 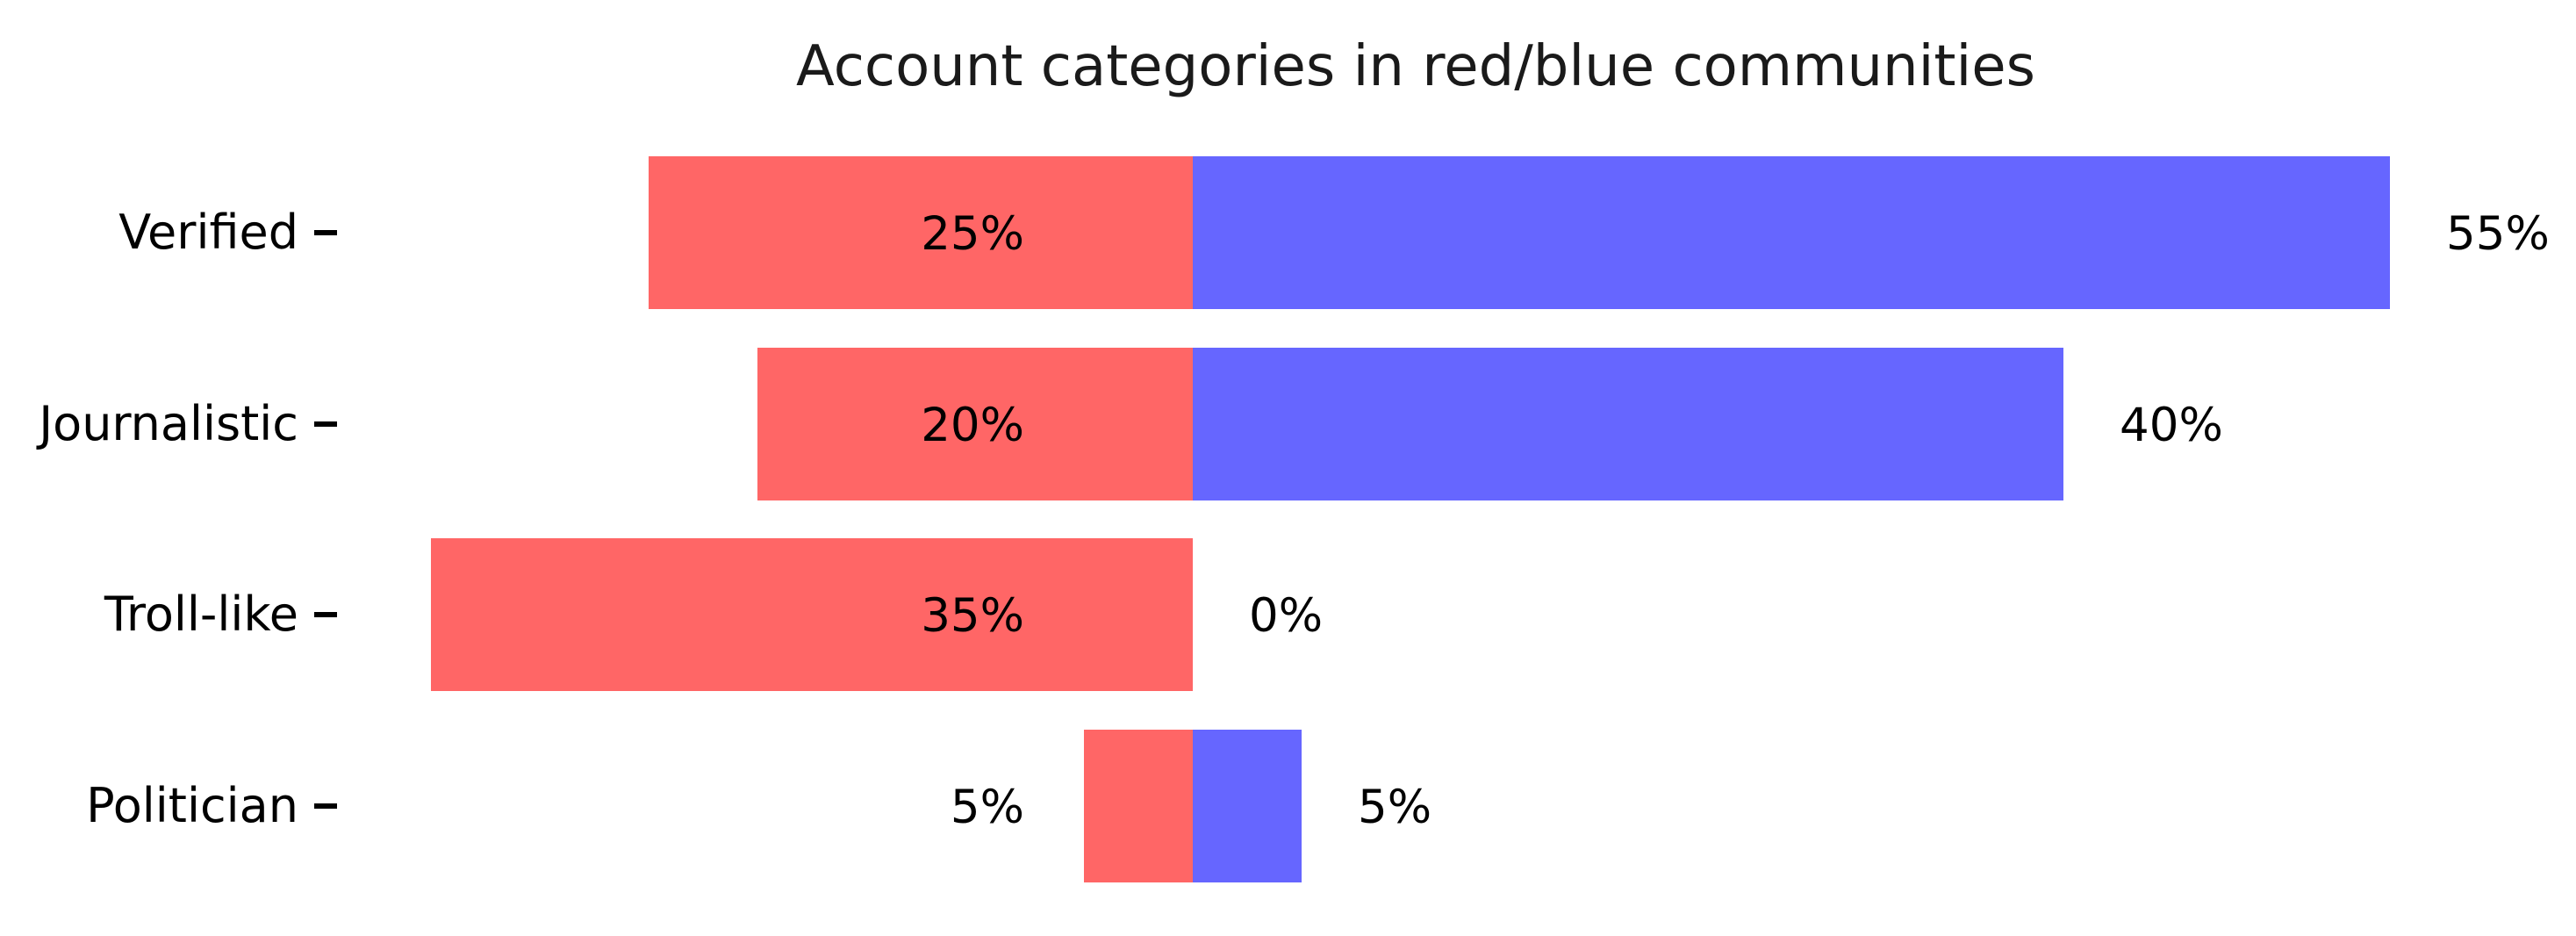 What do you see at coordinates (201, 614) in the screenshot?
I see `category-label: Troll-like` at bounding box center [201, 614].